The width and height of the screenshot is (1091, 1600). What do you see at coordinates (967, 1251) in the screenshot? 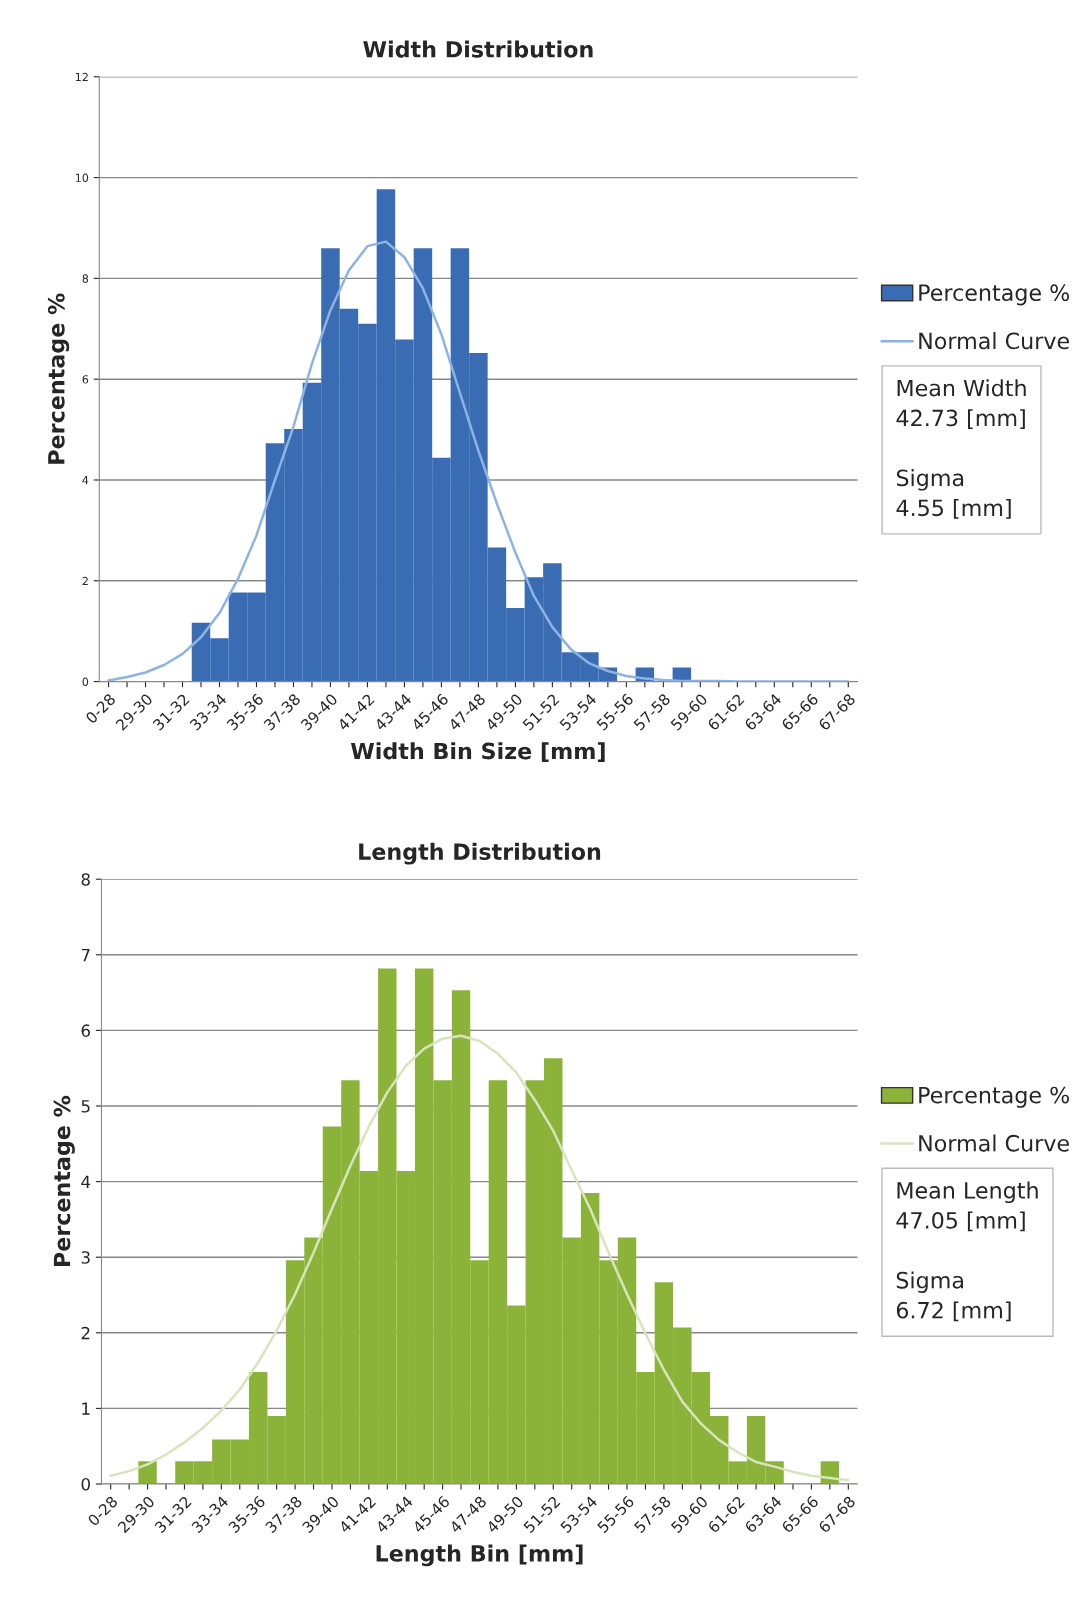
I see `text: Mean Length 47.05 [mm] Sigma 6.72 [mm]` at bounding box center [967, 1251].